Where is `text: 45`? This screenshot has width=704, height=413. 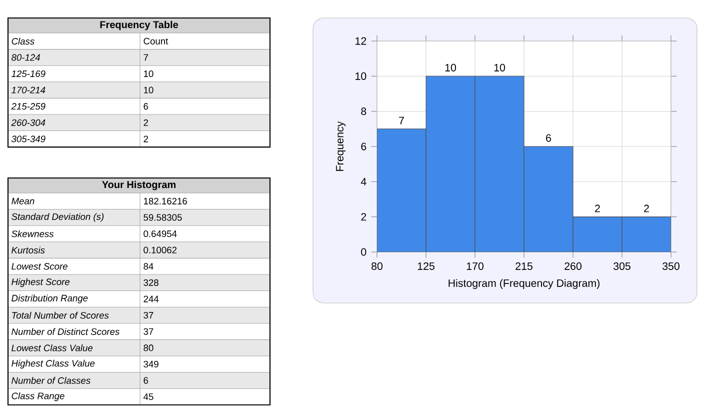 text: 45 is located at coordinates (148, 396).